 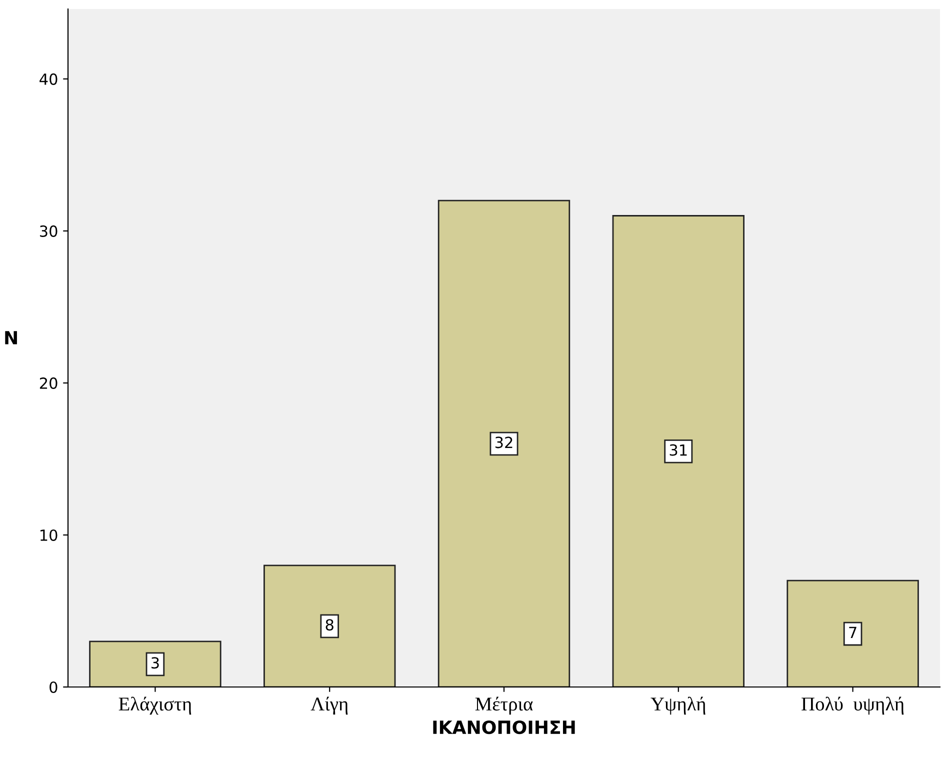 I want to click on x-tick-label: Μέτρια, so click(x=504, y=705).